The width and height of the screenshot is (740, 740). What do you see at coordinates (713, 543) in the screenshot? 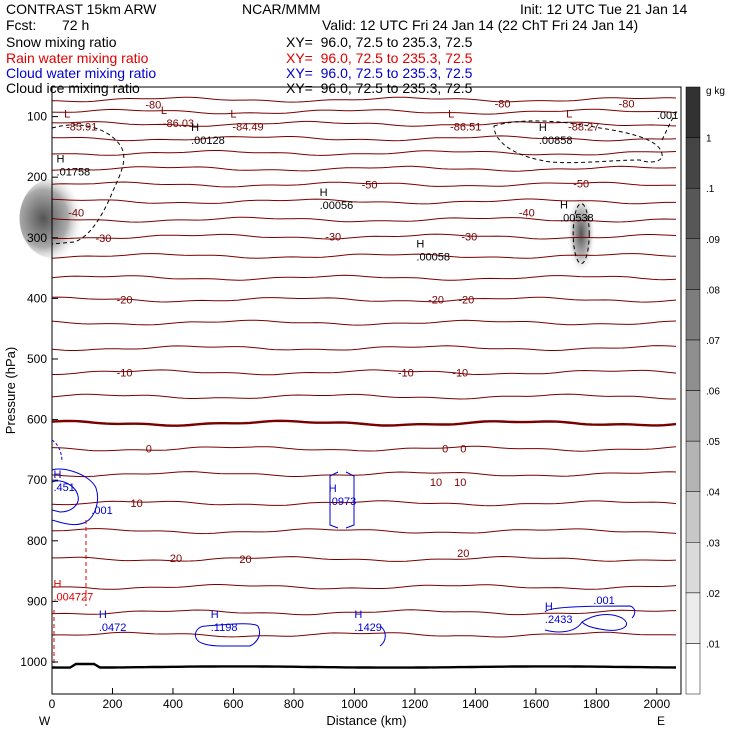
I see `colorbar-tick-label: .03` at bounding box center [713, 543].